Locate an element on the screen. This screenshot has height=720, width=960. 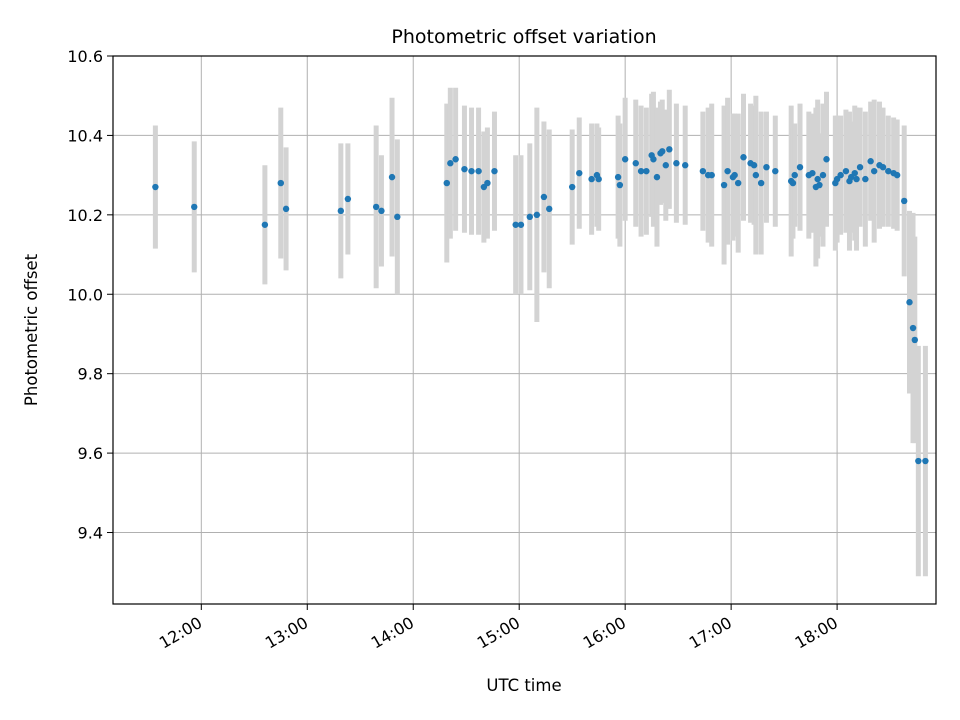
x-axis-label: UTC time is located at coordinates (523, 685).